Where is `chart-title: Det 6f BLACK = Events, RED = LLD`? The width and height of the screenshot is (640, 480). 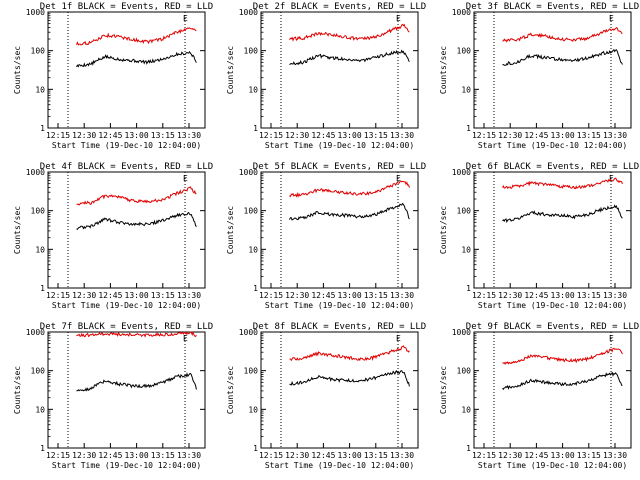 chart-title: Det 6f BLACK = Events, RED = LLD is located at coordinates (552, 167).